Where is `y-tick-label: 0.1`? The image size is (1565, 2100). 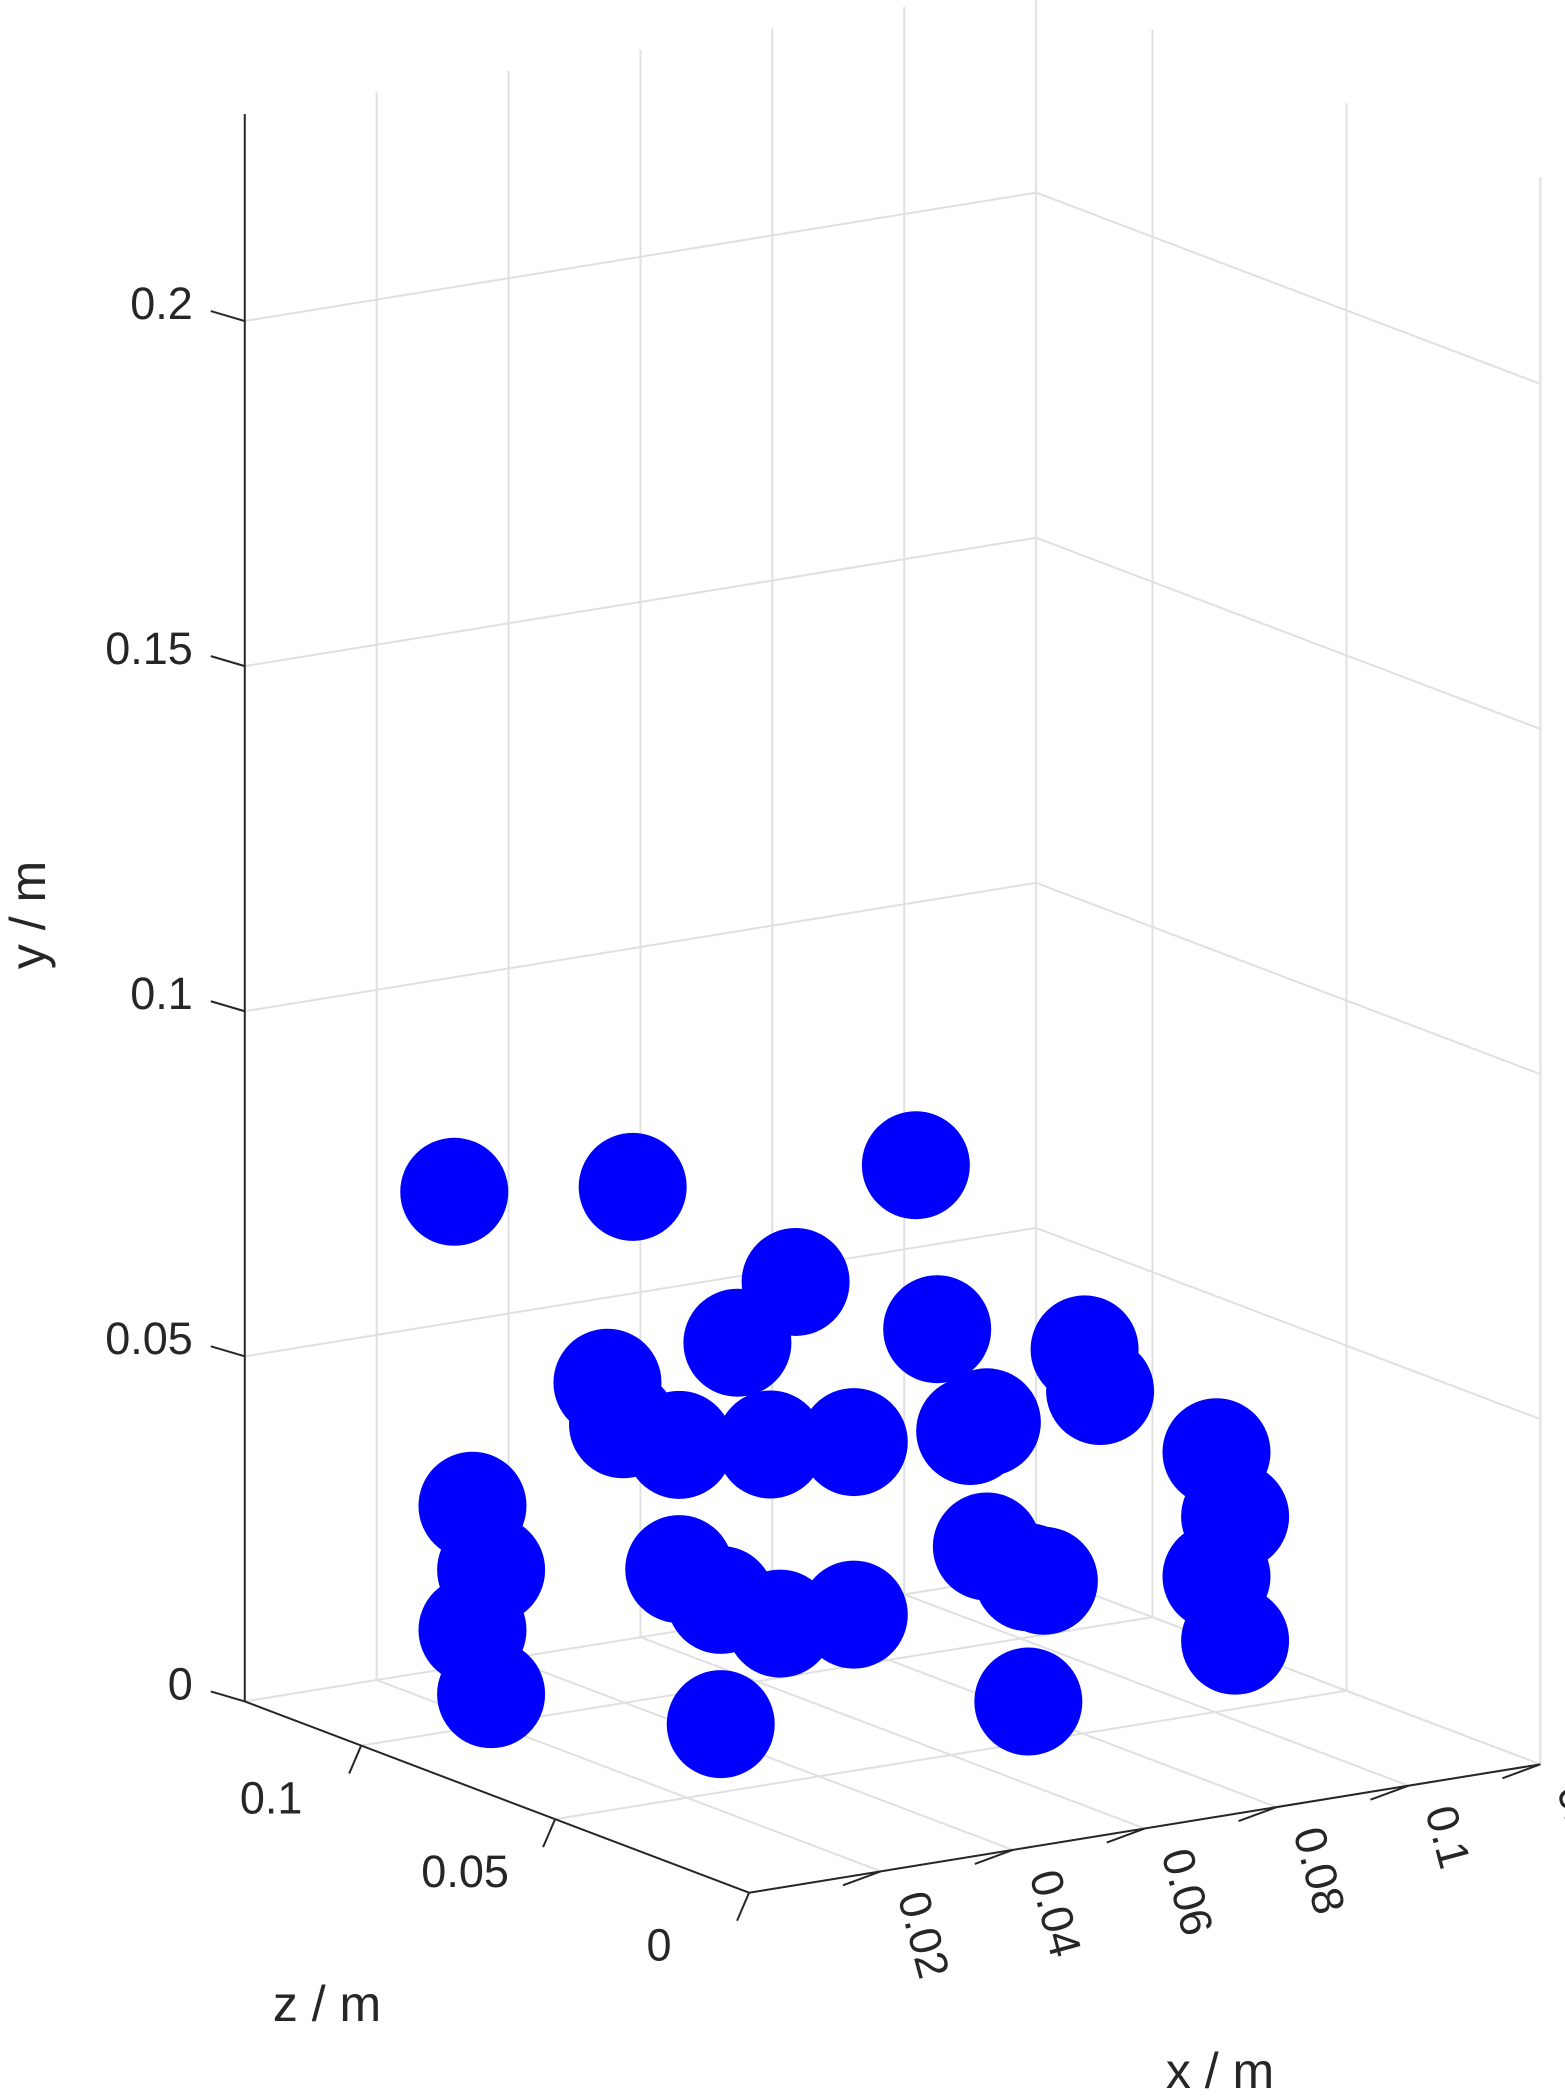
y-tick-label: 0.1 is located at coordinates (161, 993).